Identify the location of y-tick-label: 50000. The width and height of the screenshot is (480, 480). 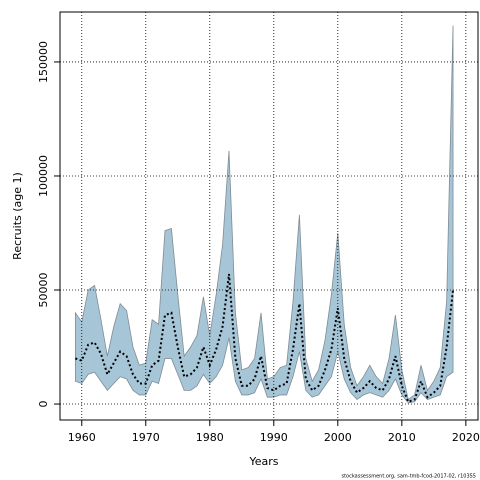
(43, 290).